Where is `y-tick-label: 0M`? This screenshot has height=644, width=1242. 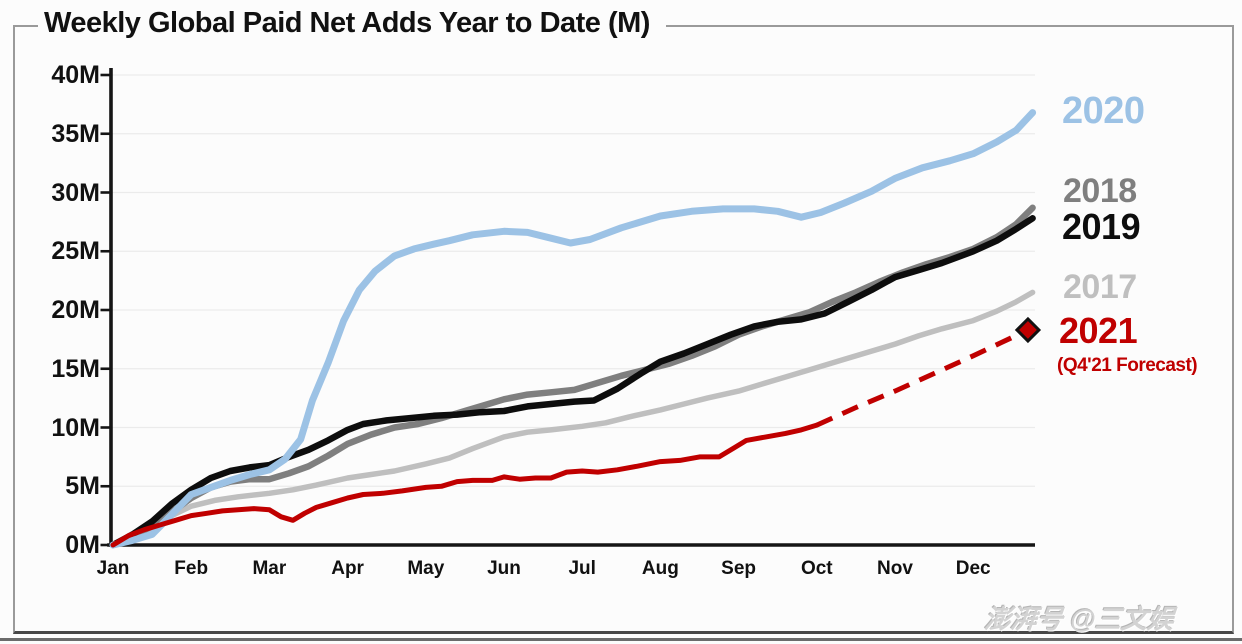
y-tick-label: 0M is located at coordinates (82, 545).